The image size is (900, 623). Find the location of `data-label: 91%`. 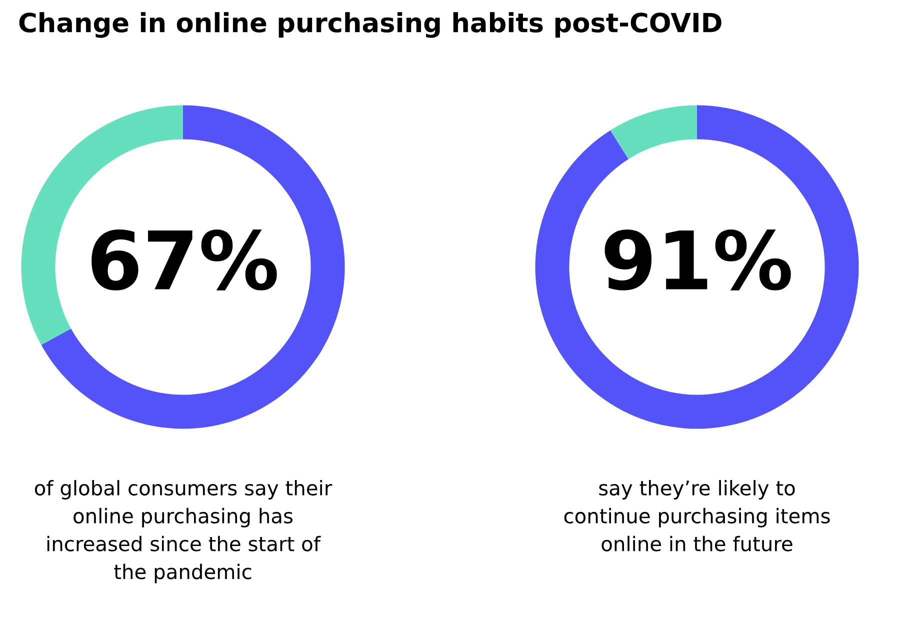

data-label: 91% is located at coordinates (697, 259).